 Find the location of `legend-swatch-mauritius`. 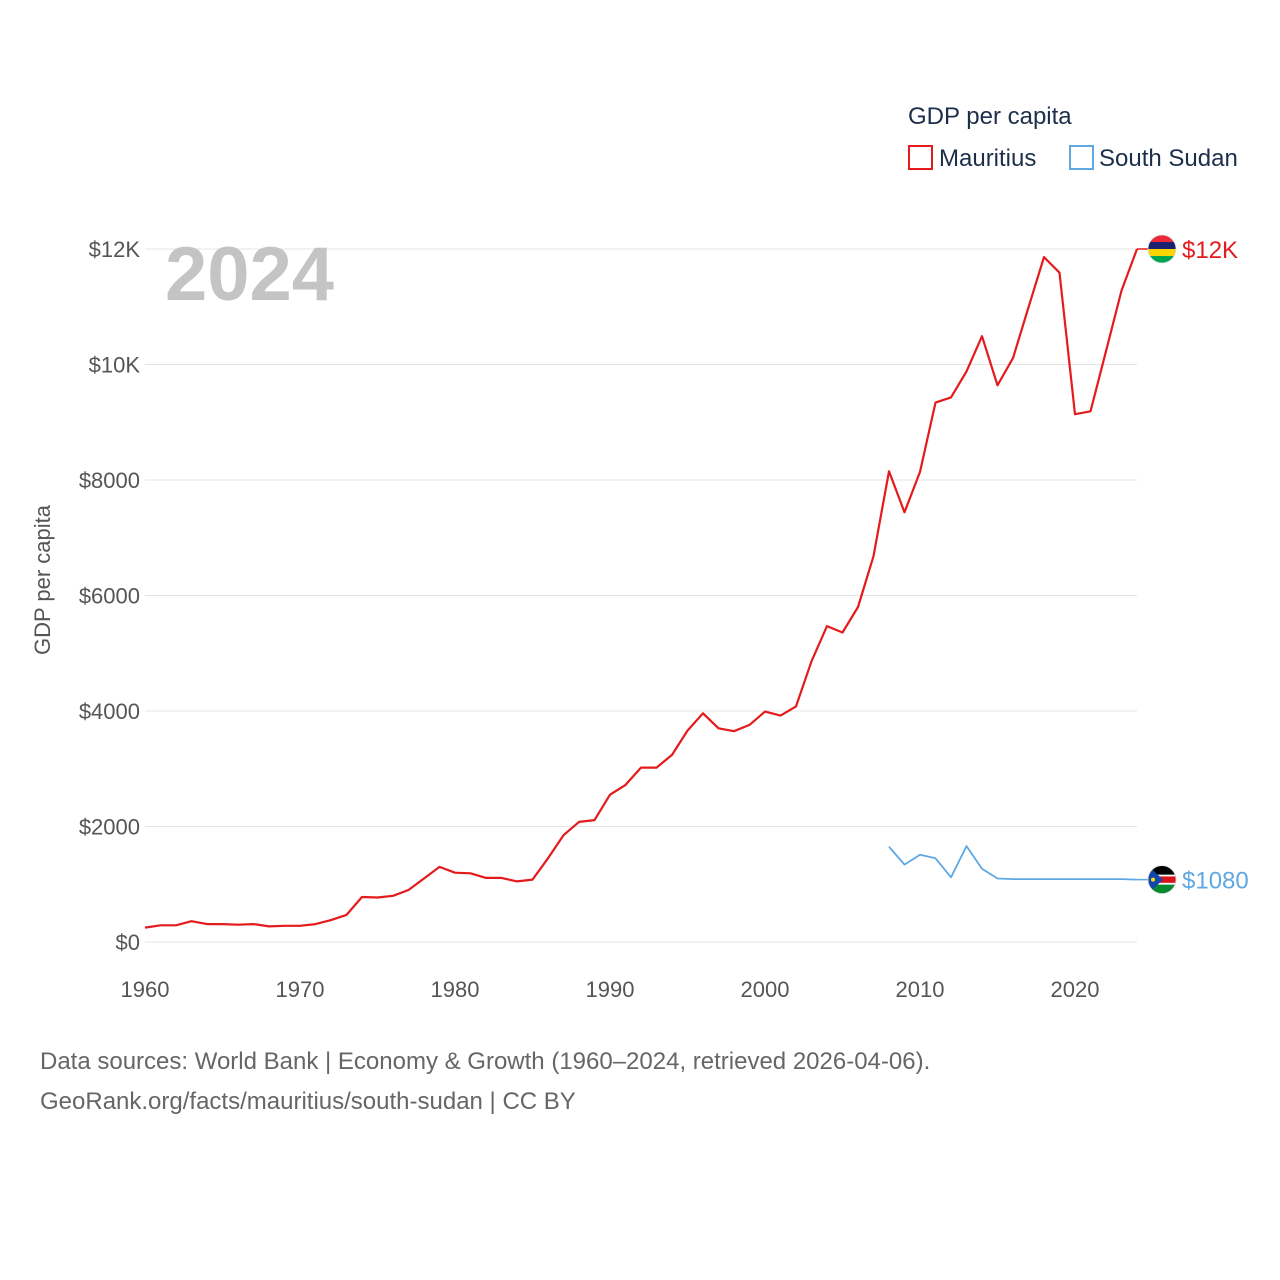

legend-swatch-mauritius is located at coordinates (920, 157).